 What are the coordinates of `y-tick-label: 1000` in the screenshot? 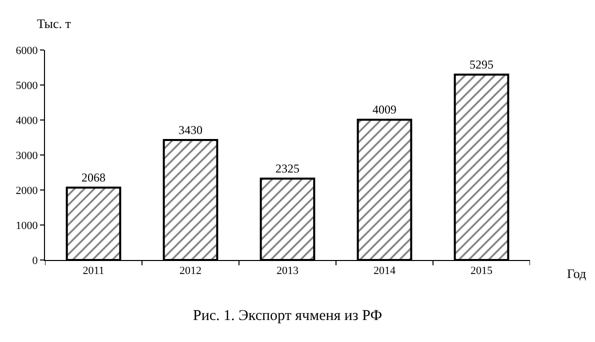 It's located at (27, 226).